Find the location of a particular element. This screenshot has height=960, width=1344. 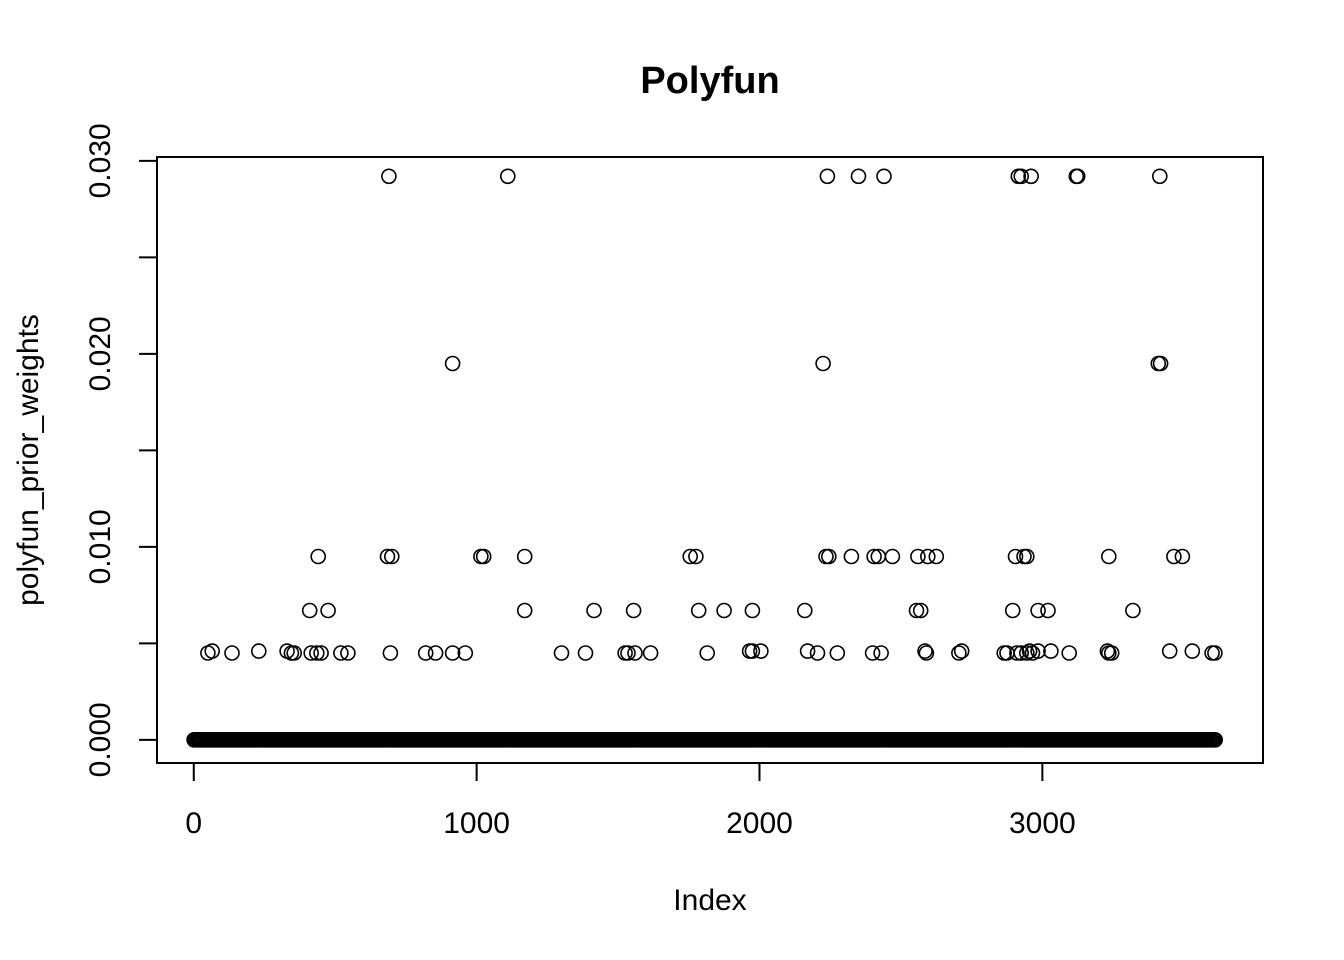

y-tick-label: 0.000 is located at coordinates (100, 739).